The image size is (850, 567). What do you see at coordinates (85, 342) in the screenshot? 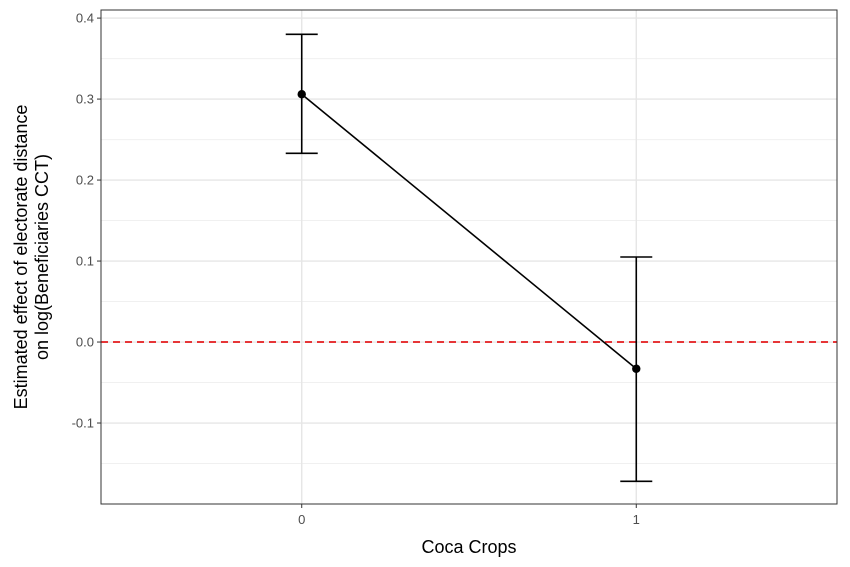
I see `y-tick-label: 0.0` at bounding box center [85, 342].